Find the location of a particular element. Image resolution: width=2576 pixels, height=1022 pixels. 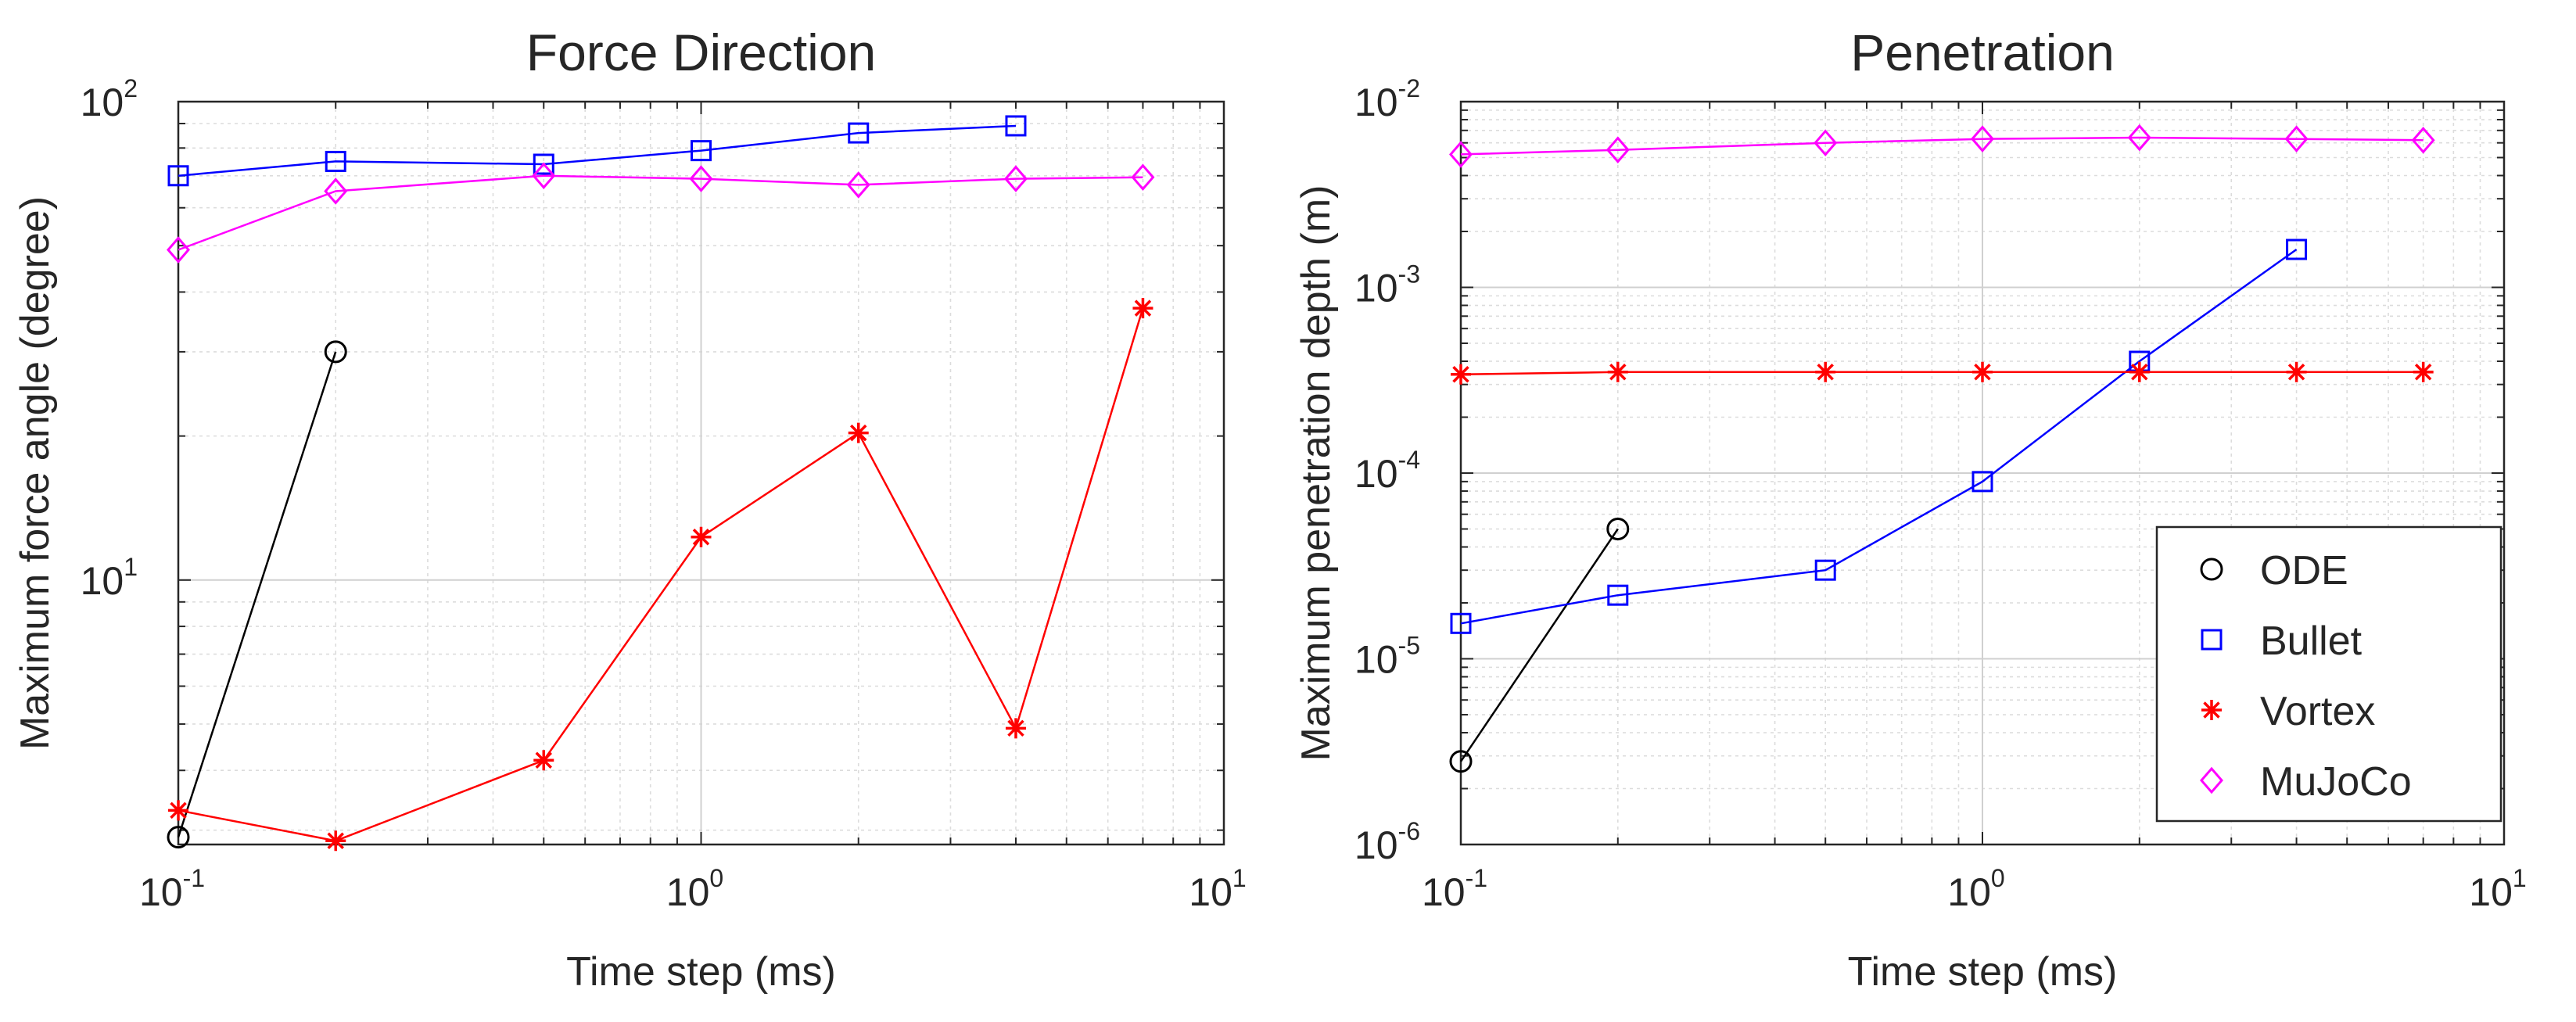

y-axis-label: Maximum force angle (degree) is located at coordinates (35, 473).